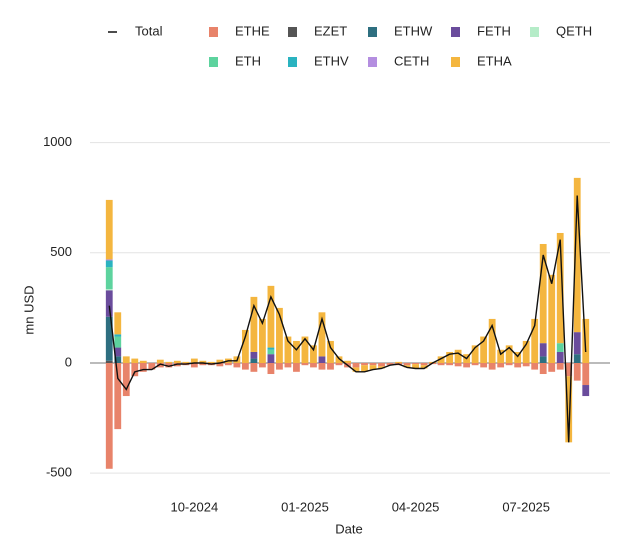  What do you see at coordinates (348, 528) in the screenshot?
I see `x-axis-label: Date` at bounding box center [348, 528].